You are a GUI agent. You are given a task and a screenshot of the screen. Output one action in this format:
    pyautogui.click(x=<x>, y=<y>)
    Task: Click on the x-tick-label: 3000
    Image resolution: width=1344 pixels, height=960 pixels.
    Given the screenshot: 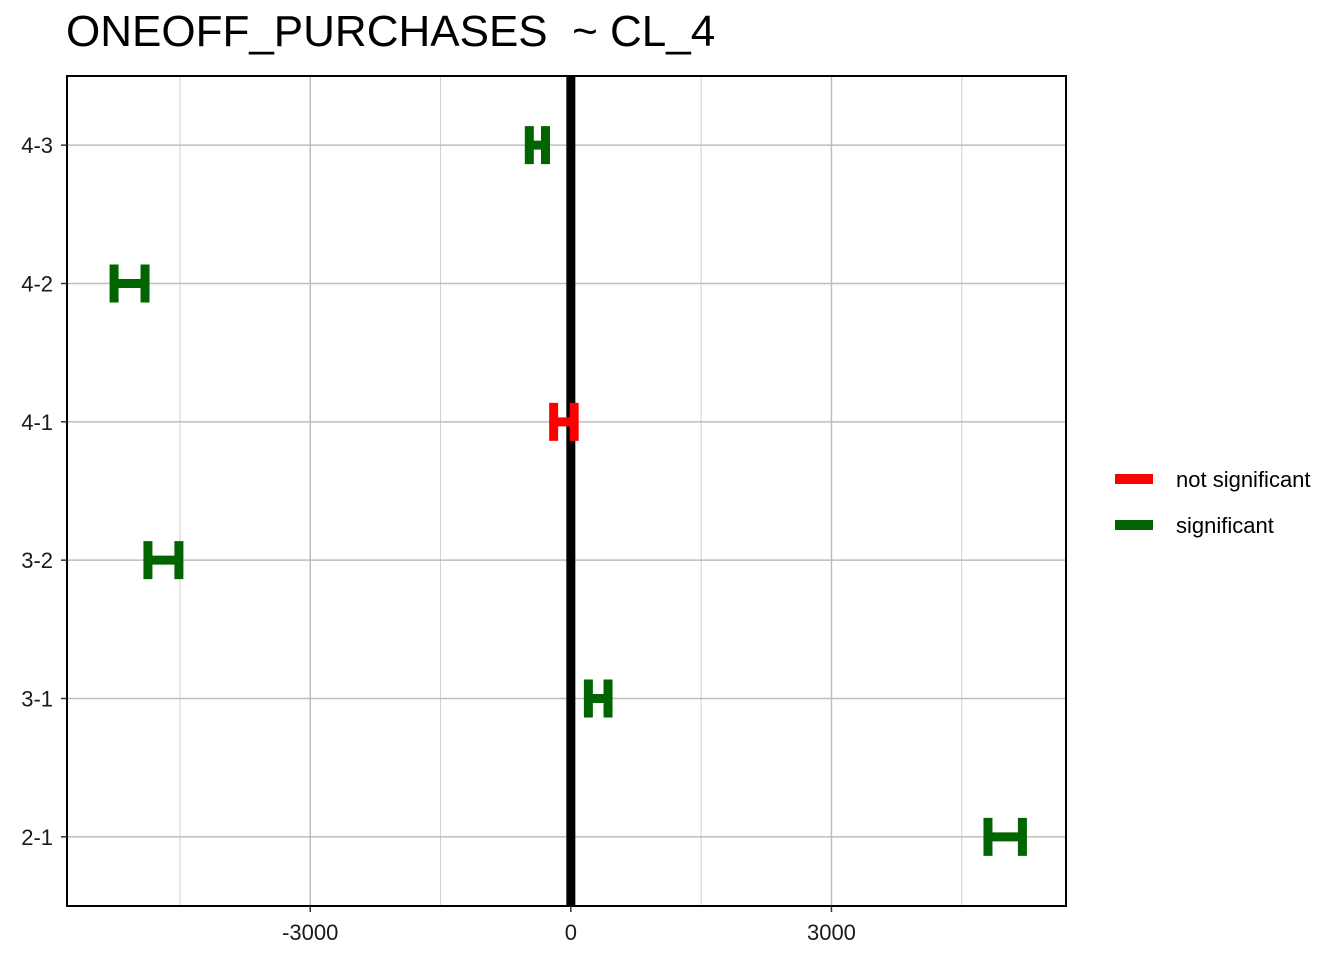 What is the action you would take?
    pyautogui.click(x=831, y=932)
    